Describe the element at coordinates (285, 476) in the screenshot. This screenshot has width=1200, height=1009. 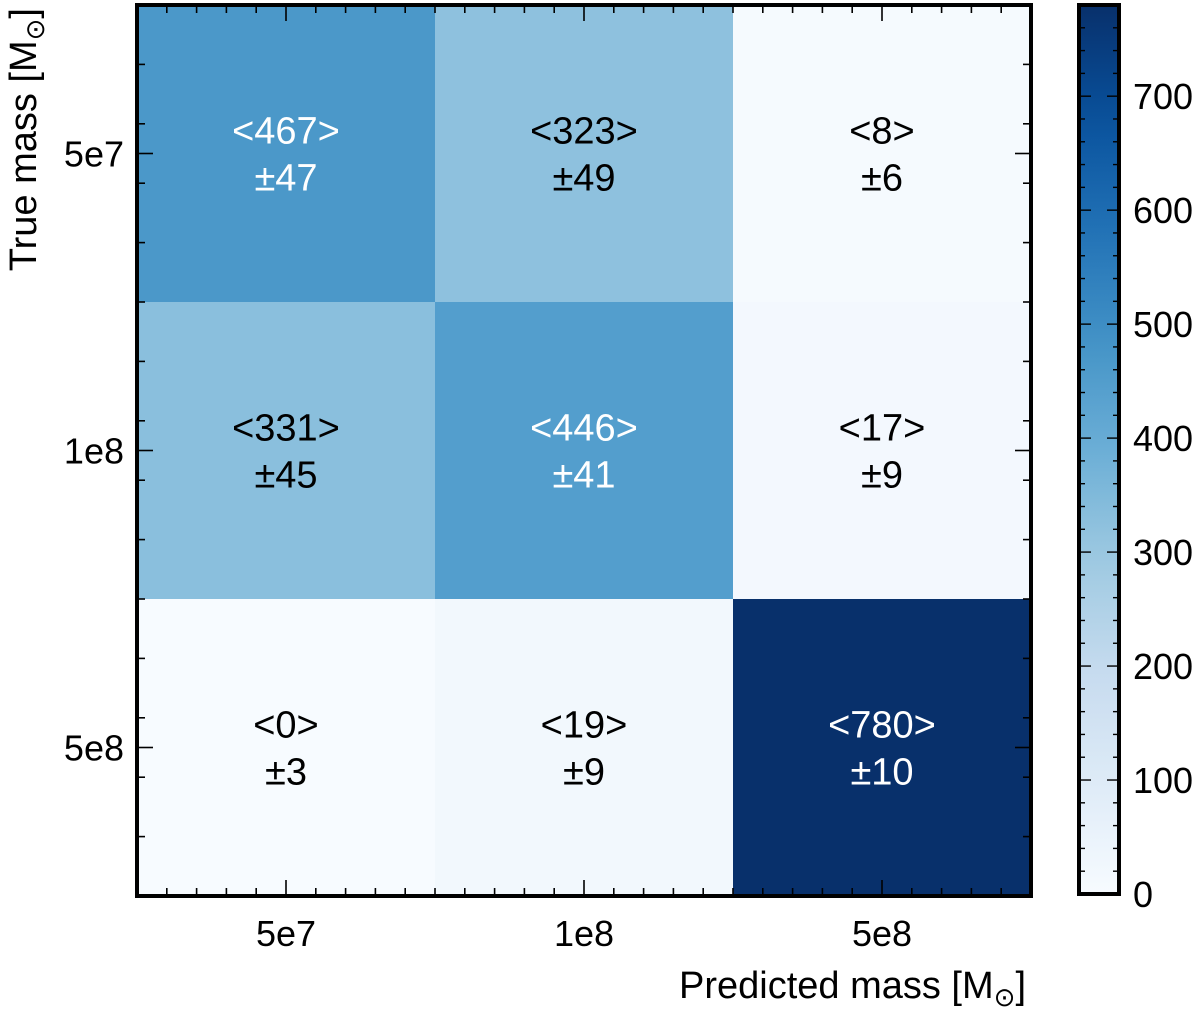
I see `cell-error-label: ±45` at that location.